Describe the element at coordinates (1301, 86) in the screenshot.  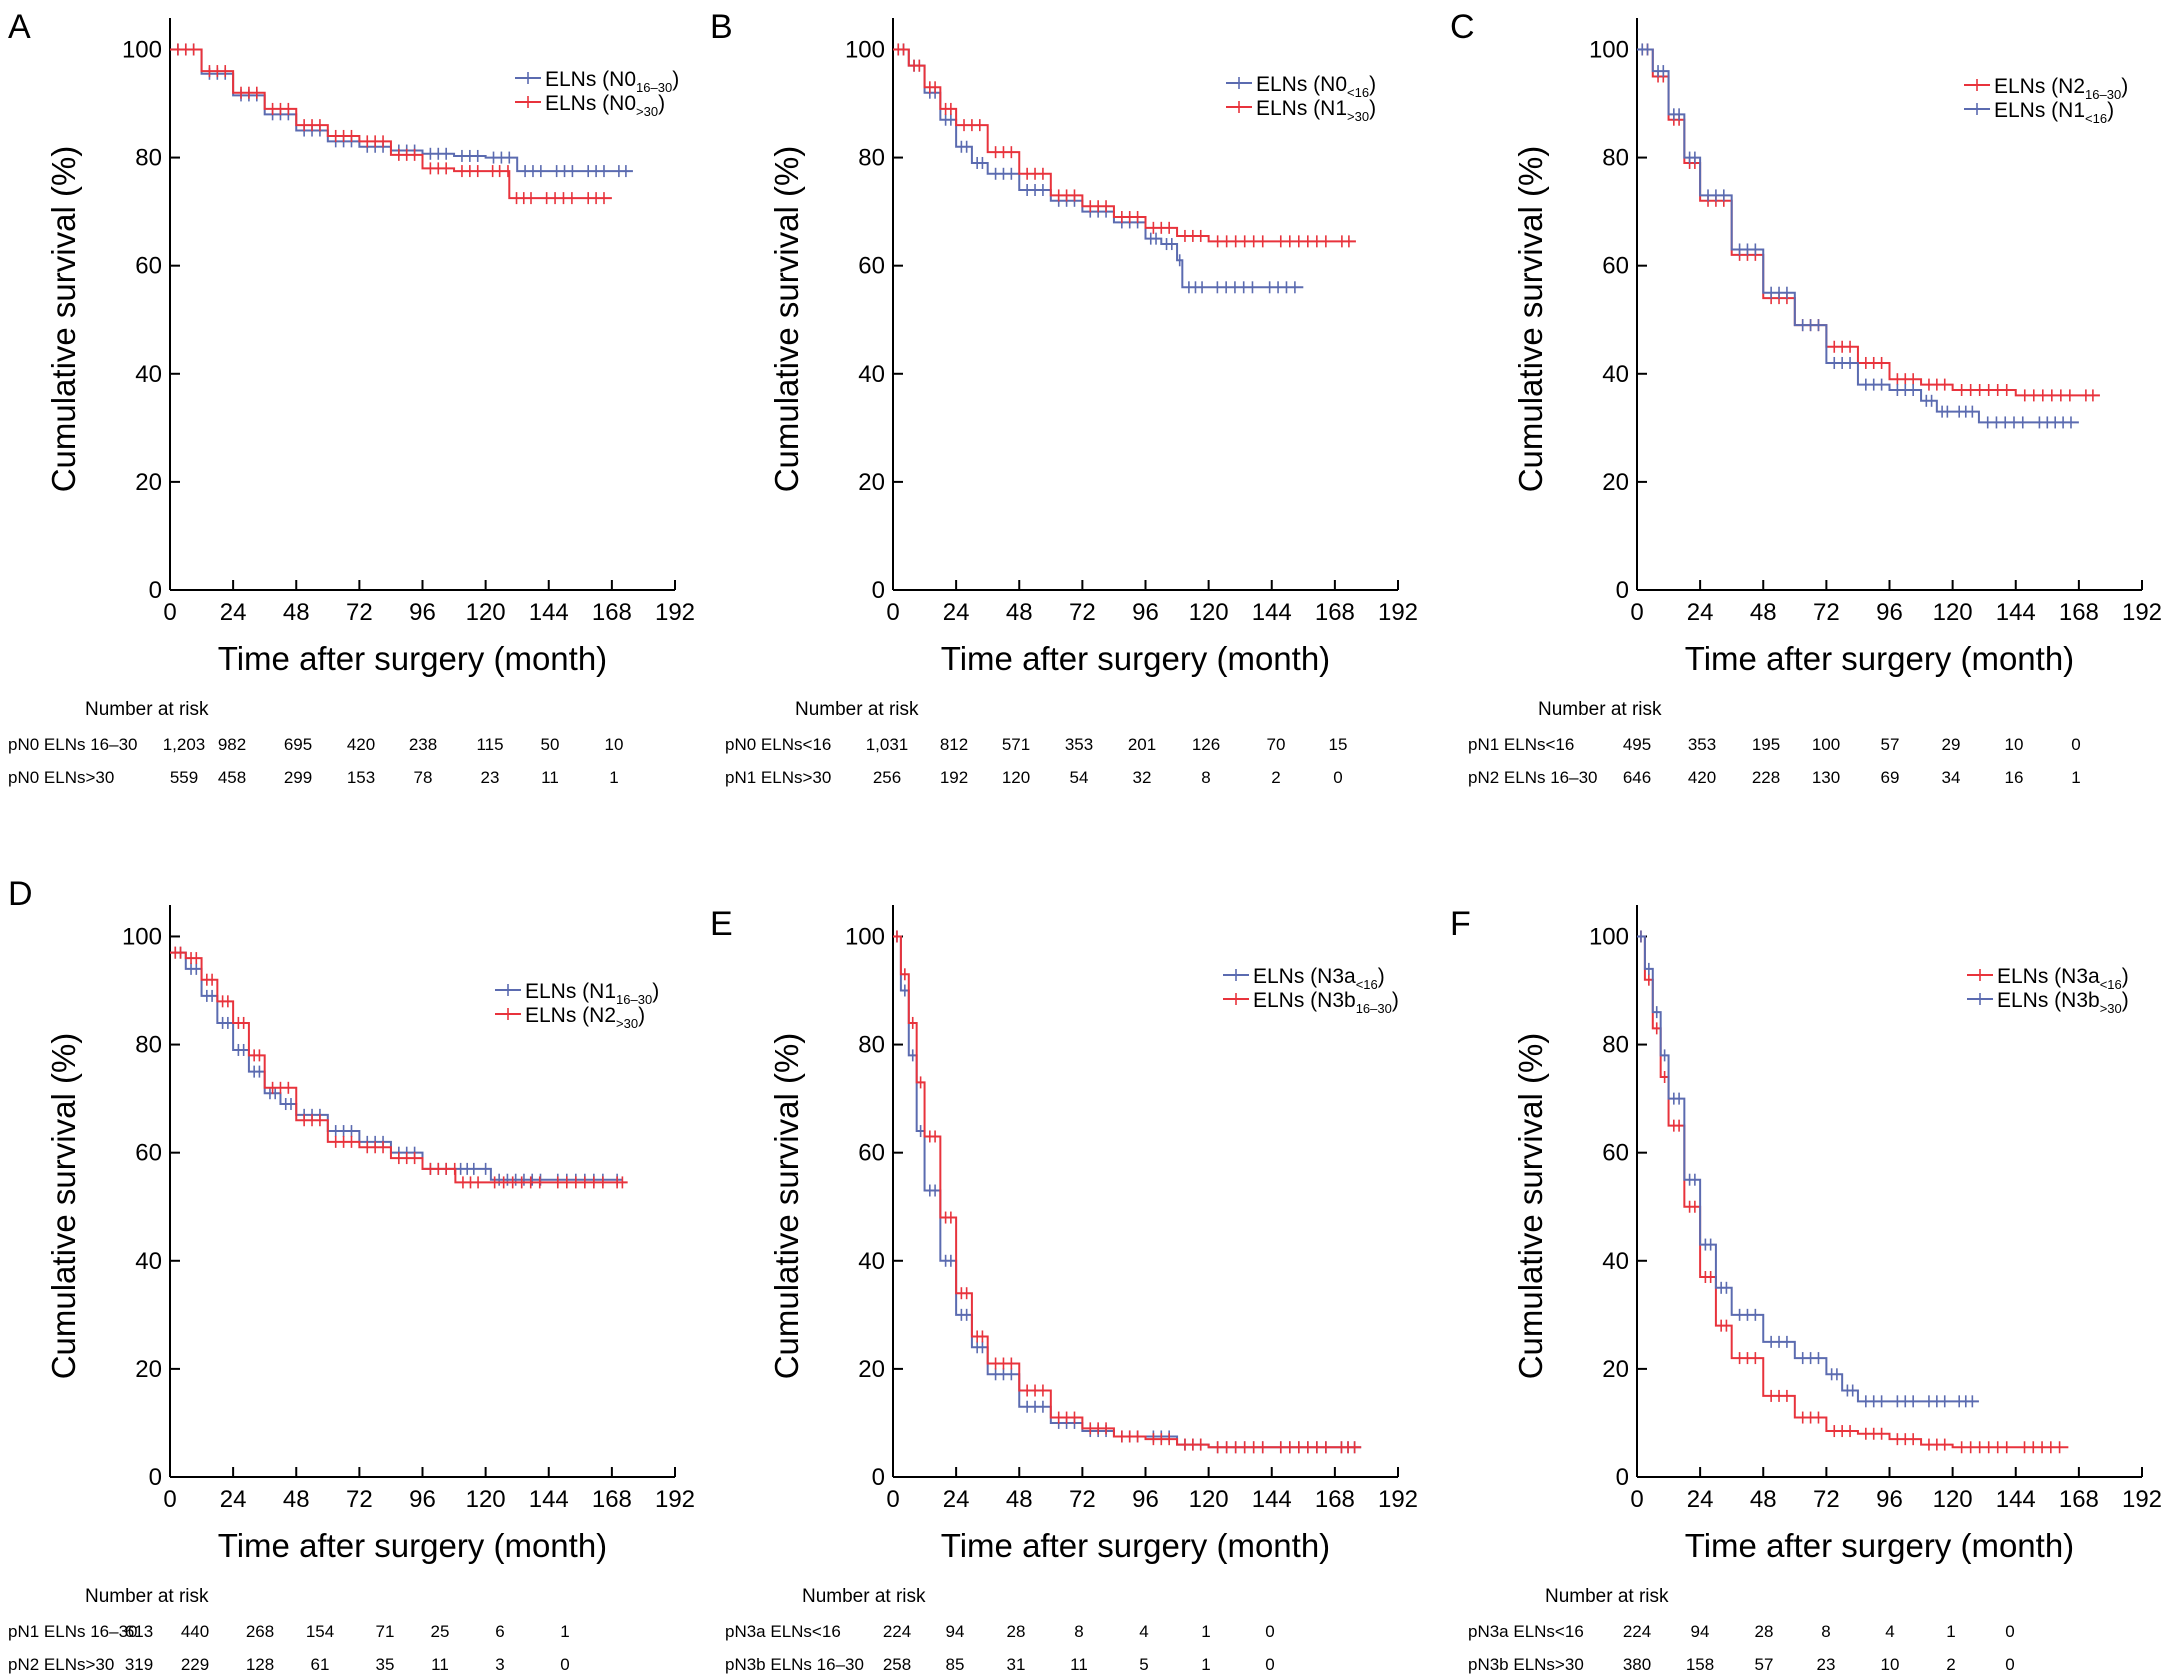
I see `legend-entry: ELNs (N0<16)` at that location.